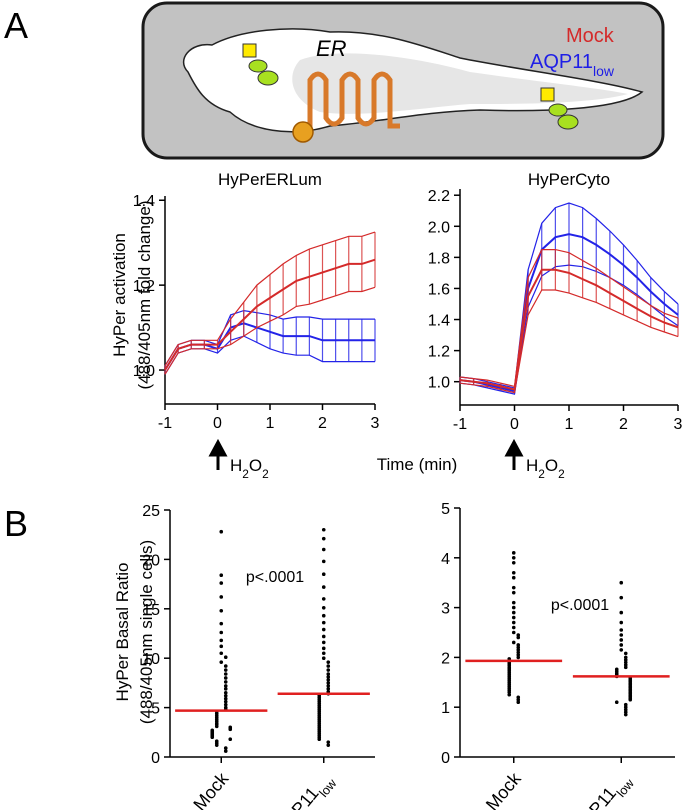 This screenshot has width=688, height=810. Describe the element at coordinates (144, 201) in the screenshot. I see `y-tick-label: 1.4` at that location.